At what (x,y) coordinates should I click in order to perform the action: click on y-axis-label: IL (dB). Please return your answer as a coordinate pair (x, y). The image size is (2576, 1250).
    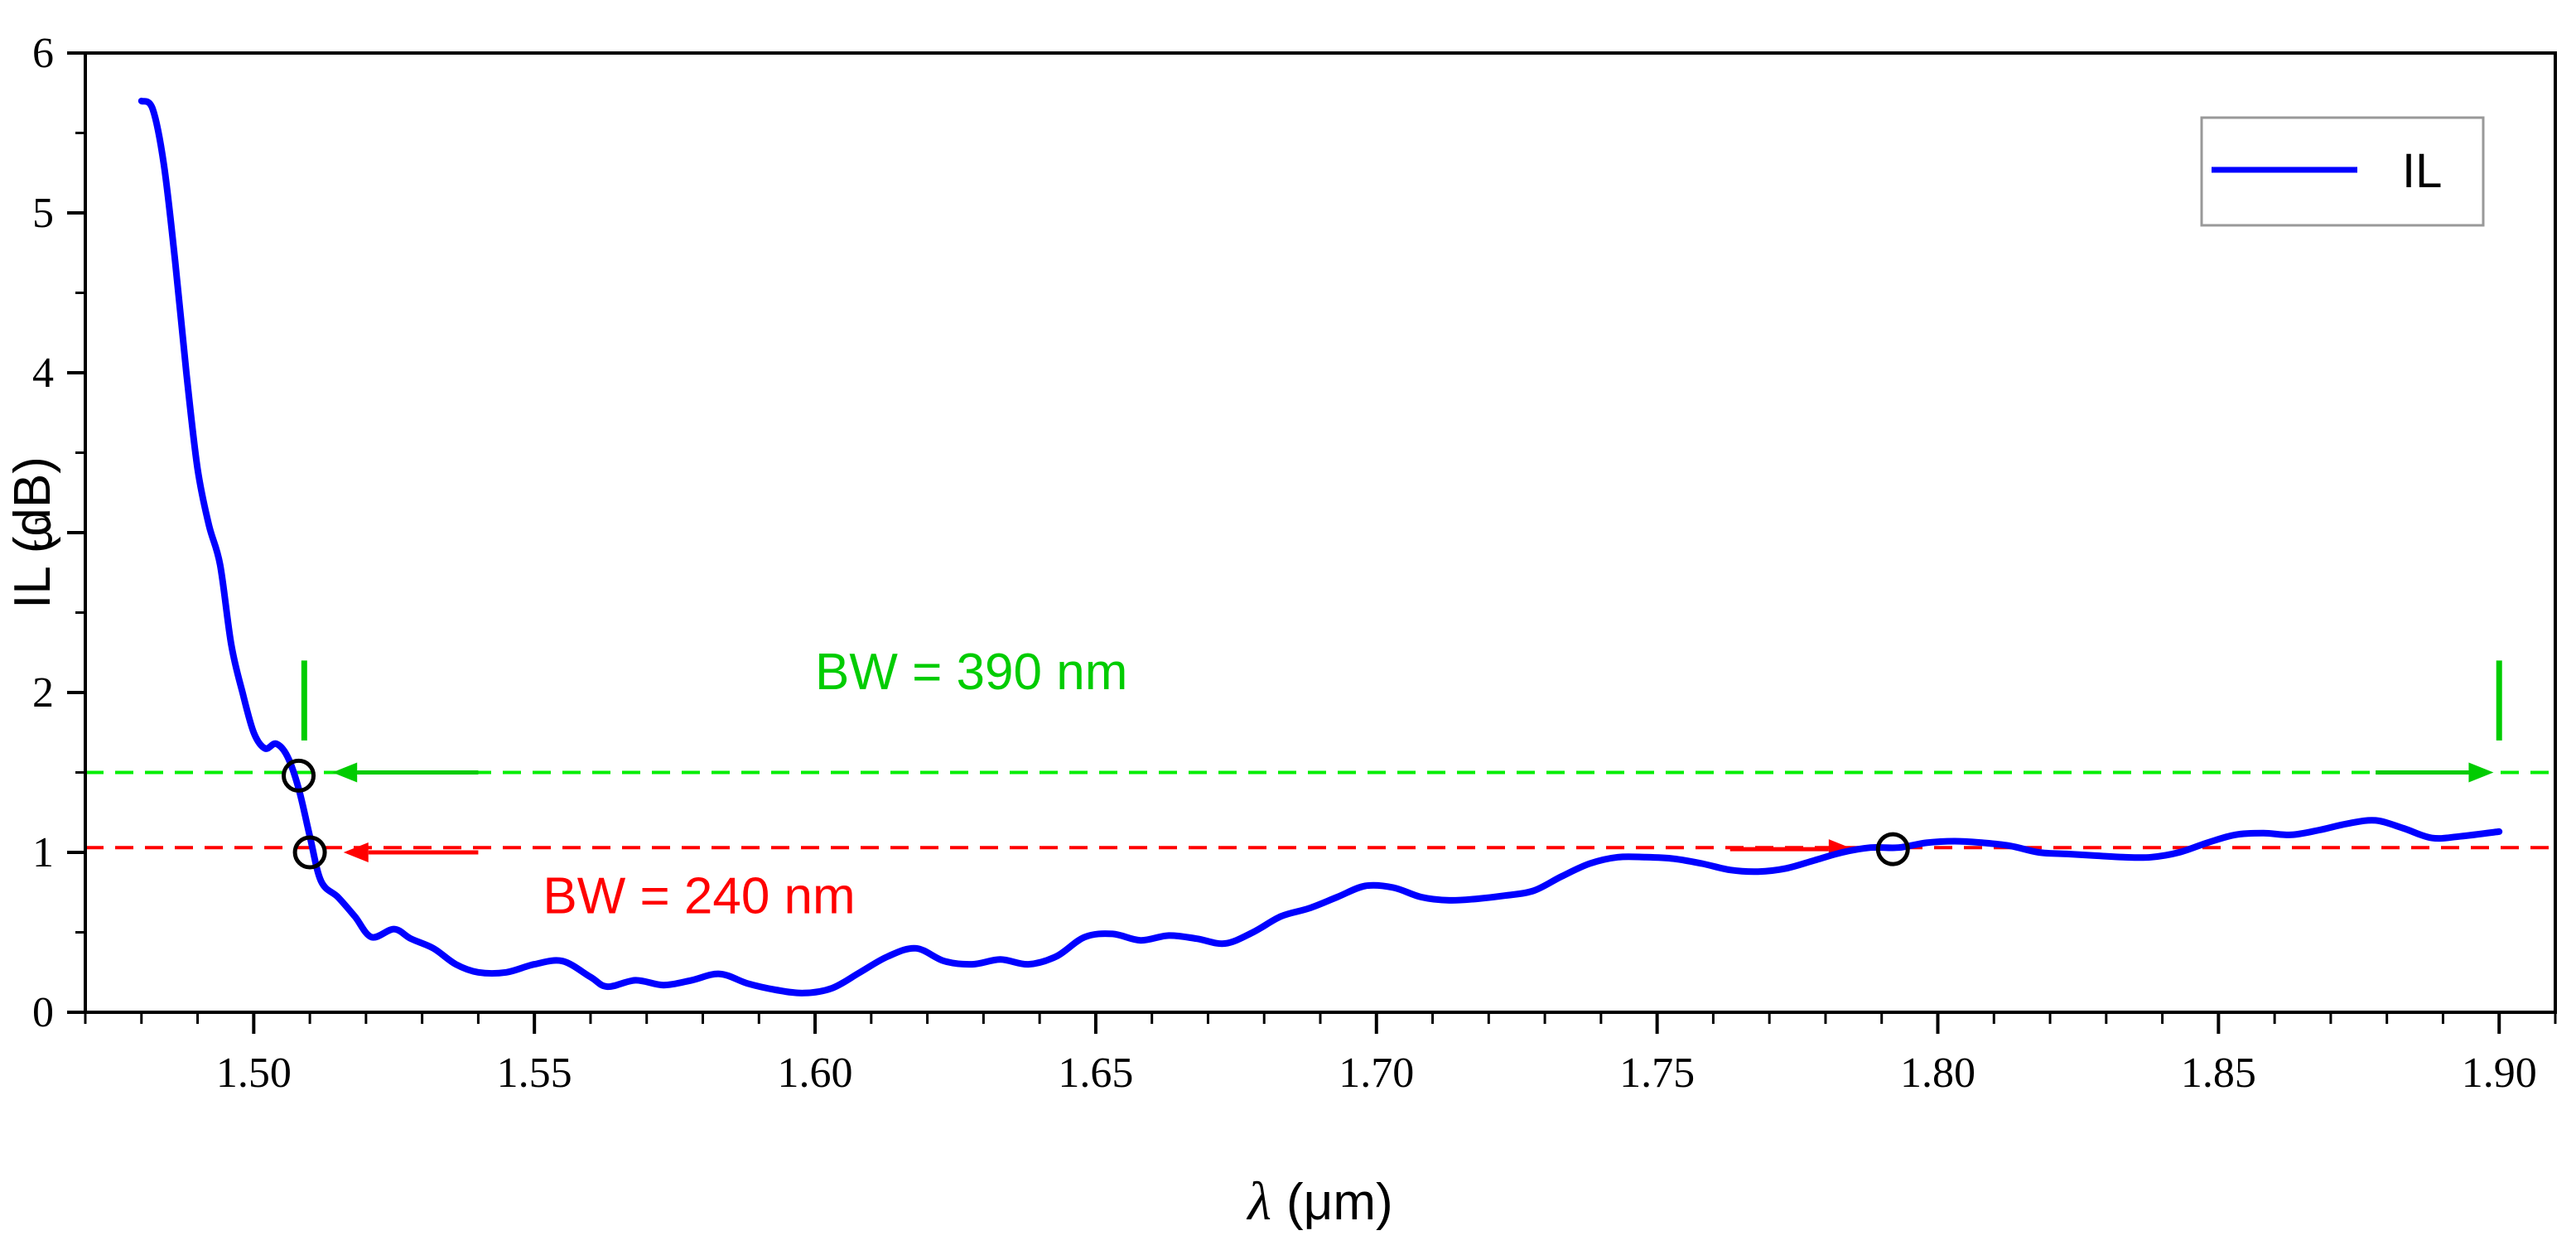
    Looking at the image, I should click on (32, 533).